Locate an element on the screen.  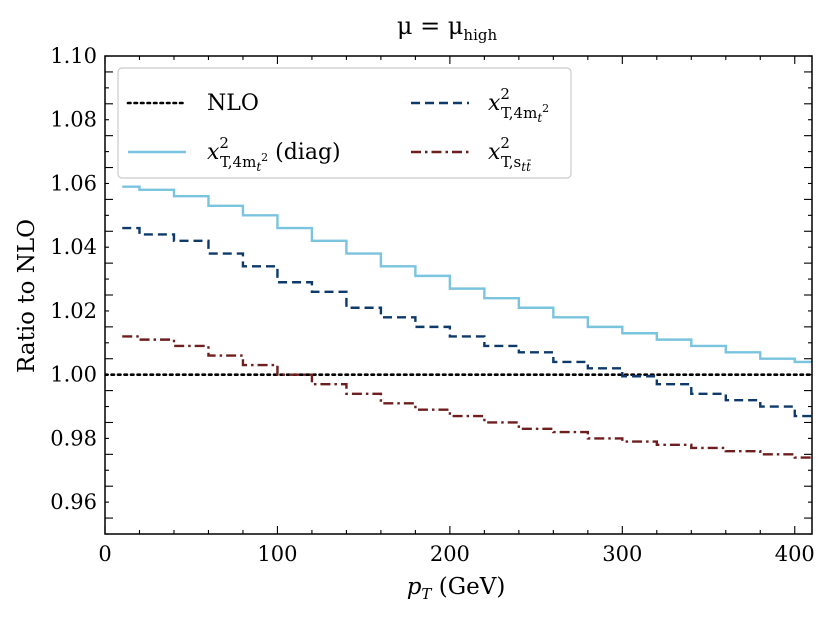
y-tick-label: 1.08 is located at coordinates (73, 120).